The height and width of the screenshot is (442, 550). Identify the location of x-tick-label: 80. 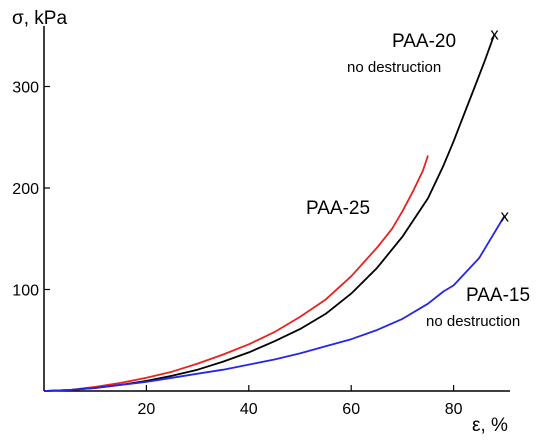
(454, 409).